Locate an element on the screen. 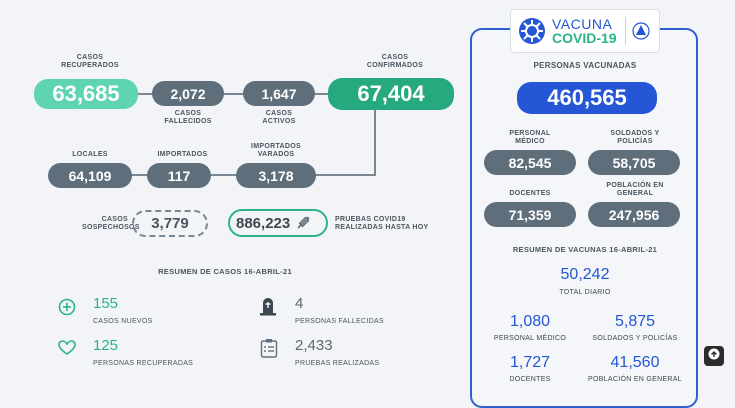  active-pill: 1,647 is located at coordinates (279, 93).